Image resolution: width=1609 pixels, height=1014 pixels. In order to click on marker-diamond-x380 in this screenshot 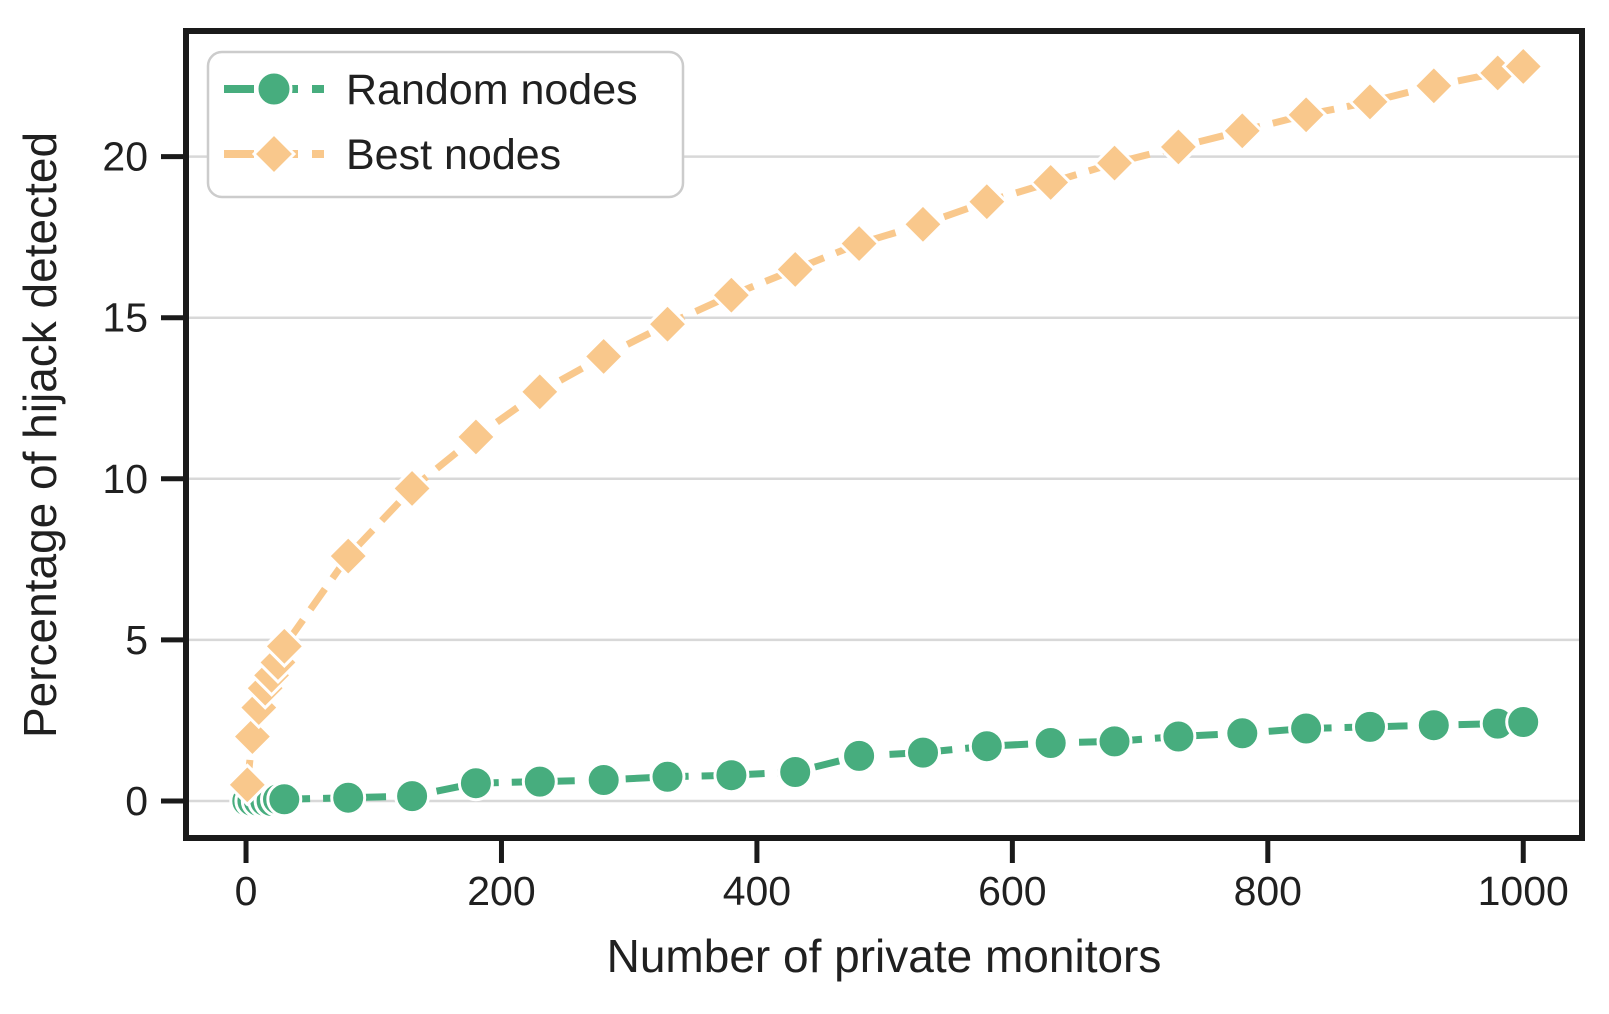, I will do `click(731, 295)`.